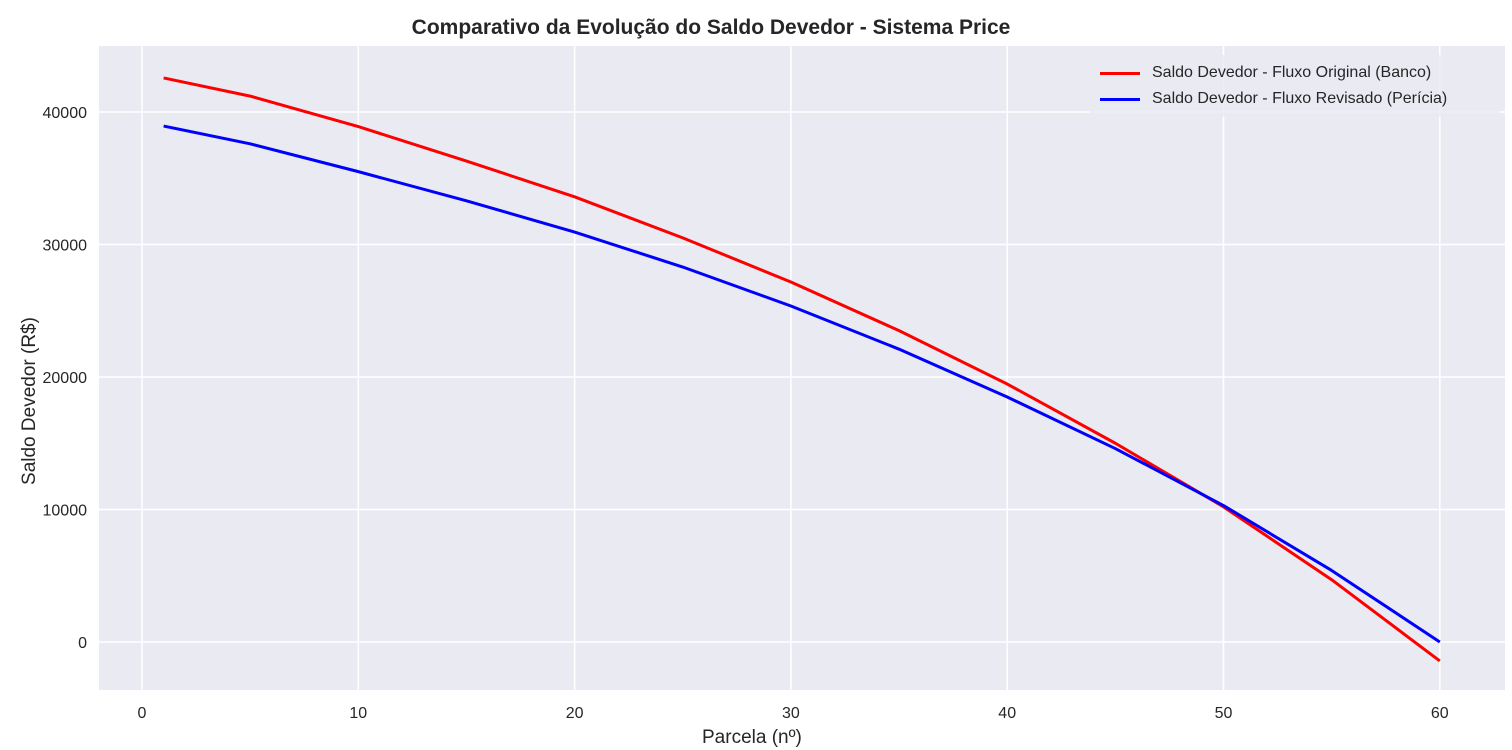  What do you see at coordinates (65, 378) in the screenshot?
I see `svg-text: 20000` at bounding box center [65, 378].